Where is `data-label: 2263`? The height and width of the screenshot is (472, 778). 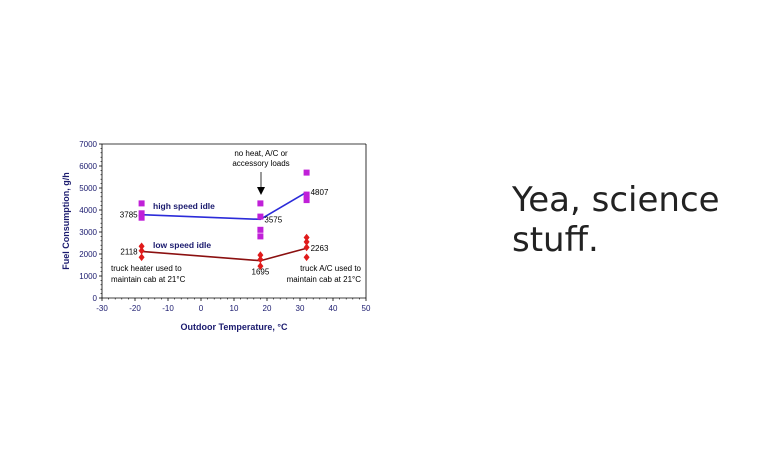 data-label: 2263 is located at coordinates (320, 248).